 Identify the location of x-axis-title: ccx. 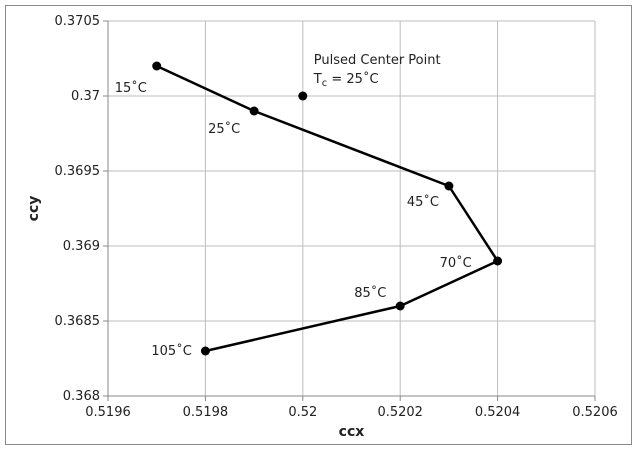
(352, 432).